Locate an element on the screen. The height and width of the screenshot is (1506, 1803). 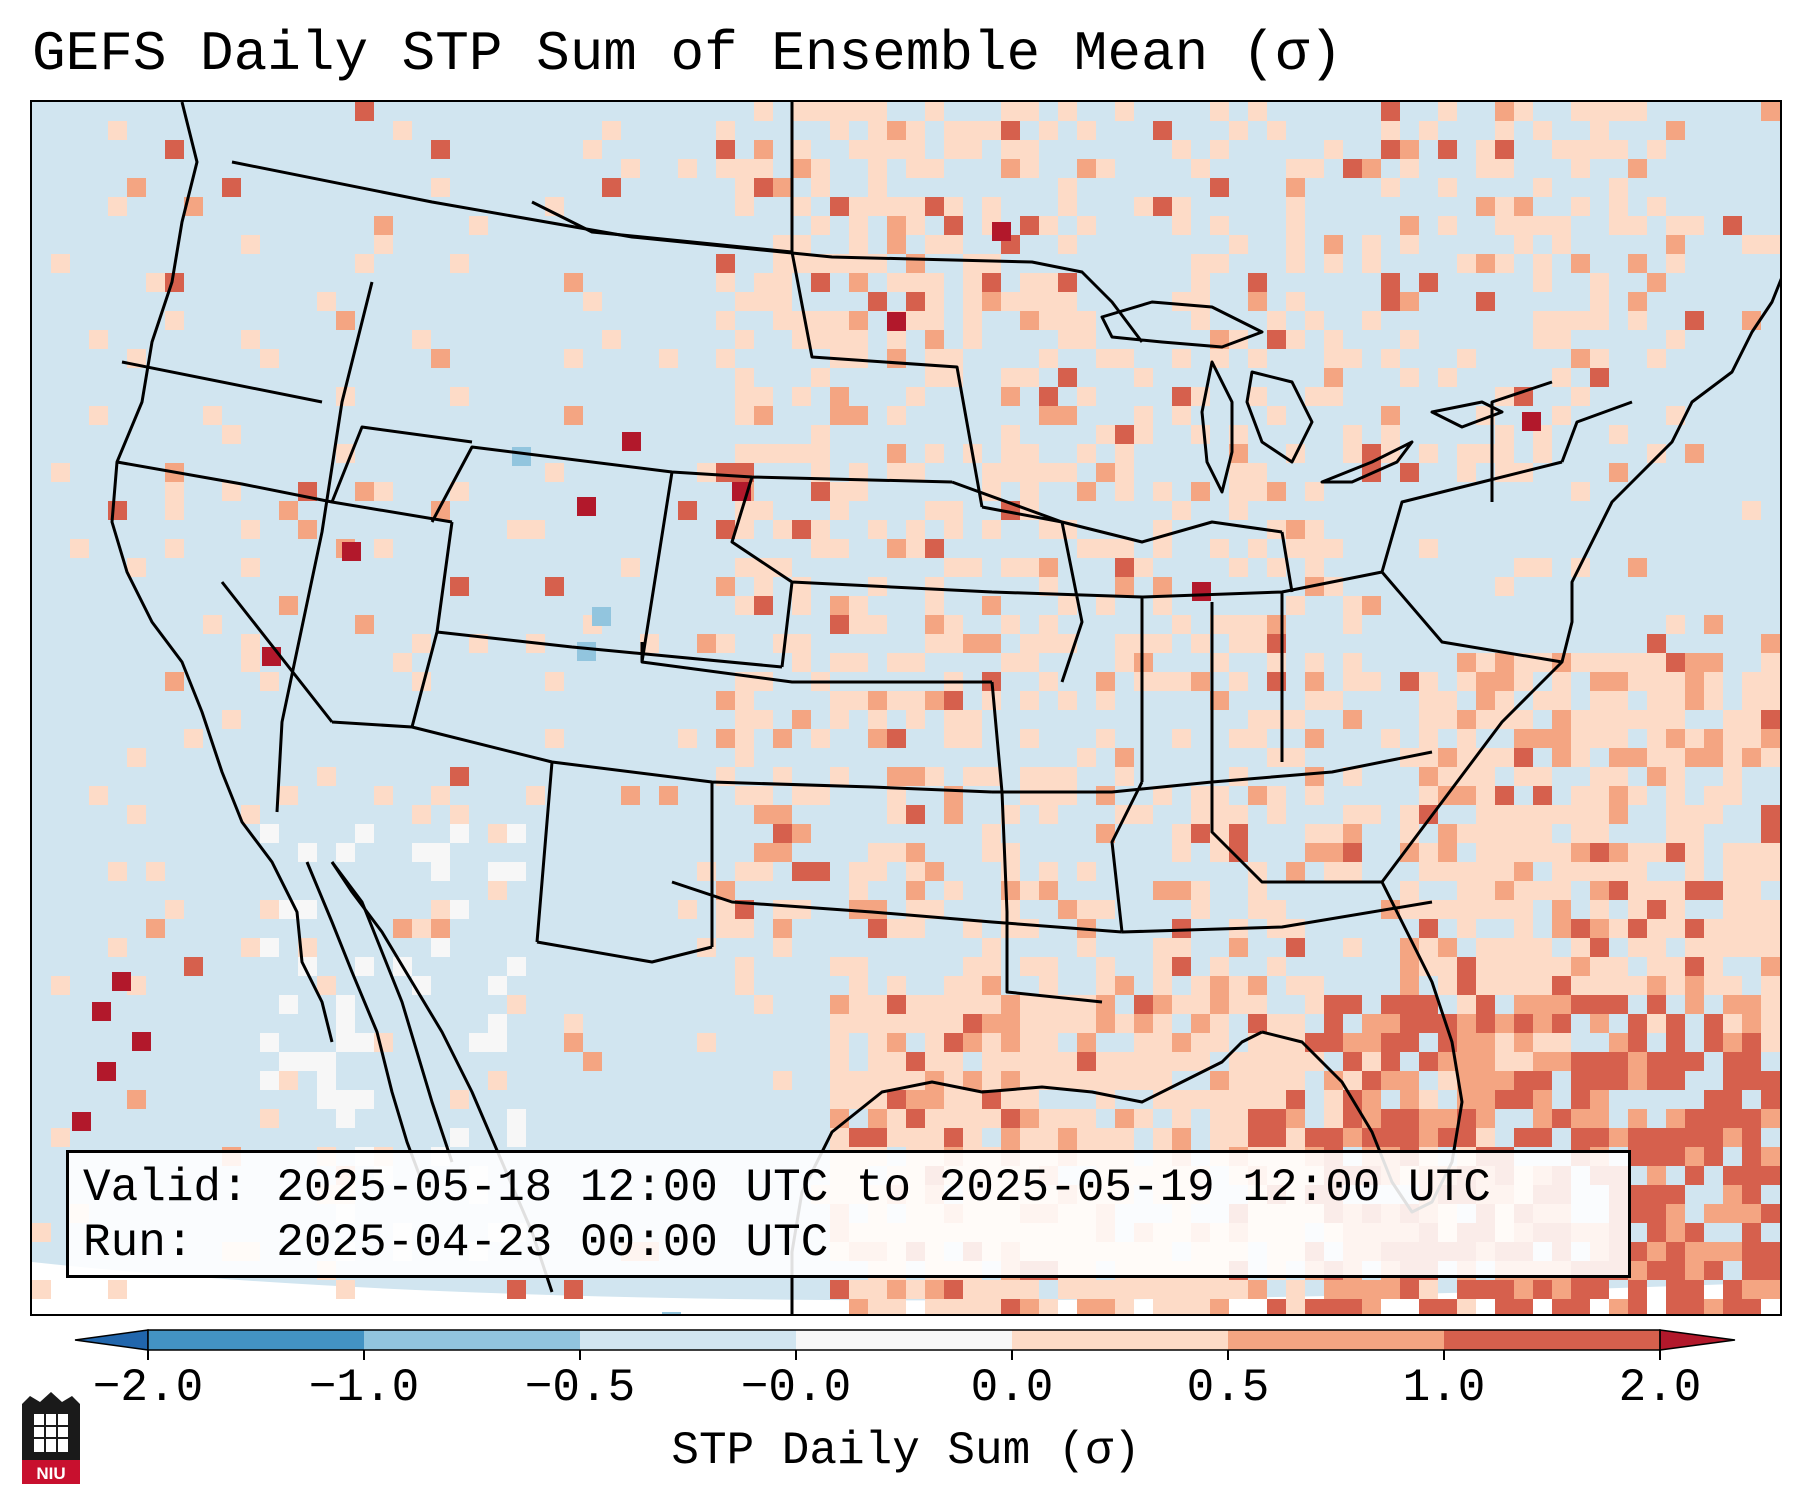
colorbar-segment is located at coordinates (1120, 1340).